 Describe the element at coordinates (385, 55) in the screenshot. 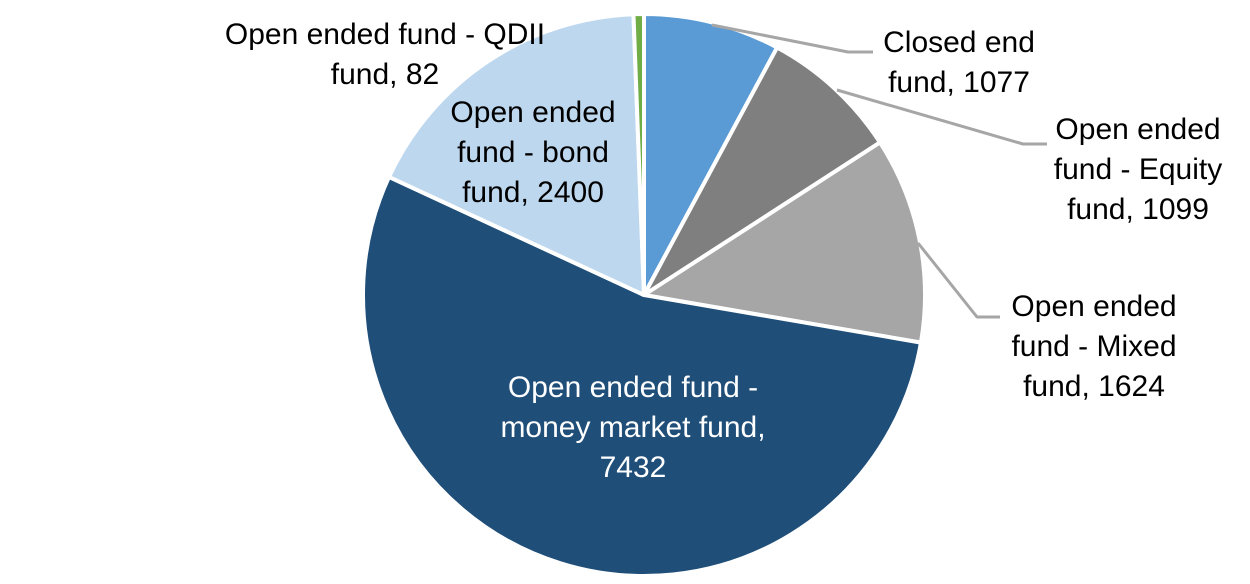

I see `data-label-qdii-fund: Open ended fund - QDII fund, 82` at that location.